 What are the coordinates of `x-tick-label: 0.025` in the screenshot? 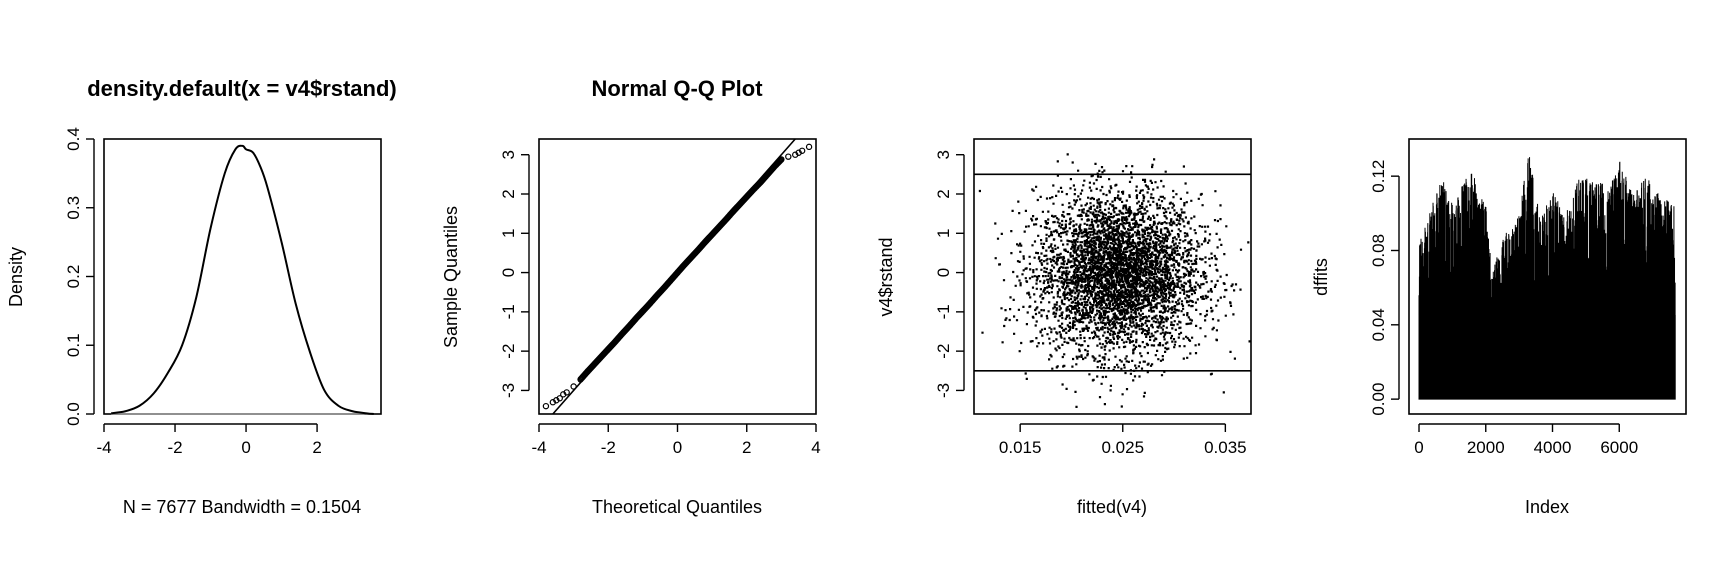 It's located at (1122, 447).